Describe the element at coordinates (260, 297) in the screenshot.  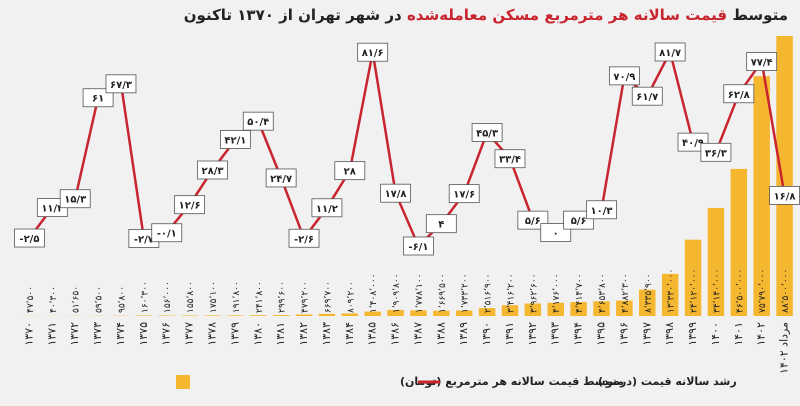
I see `bar-value-label: ۲۴۱٬۸۰۰` at that location.